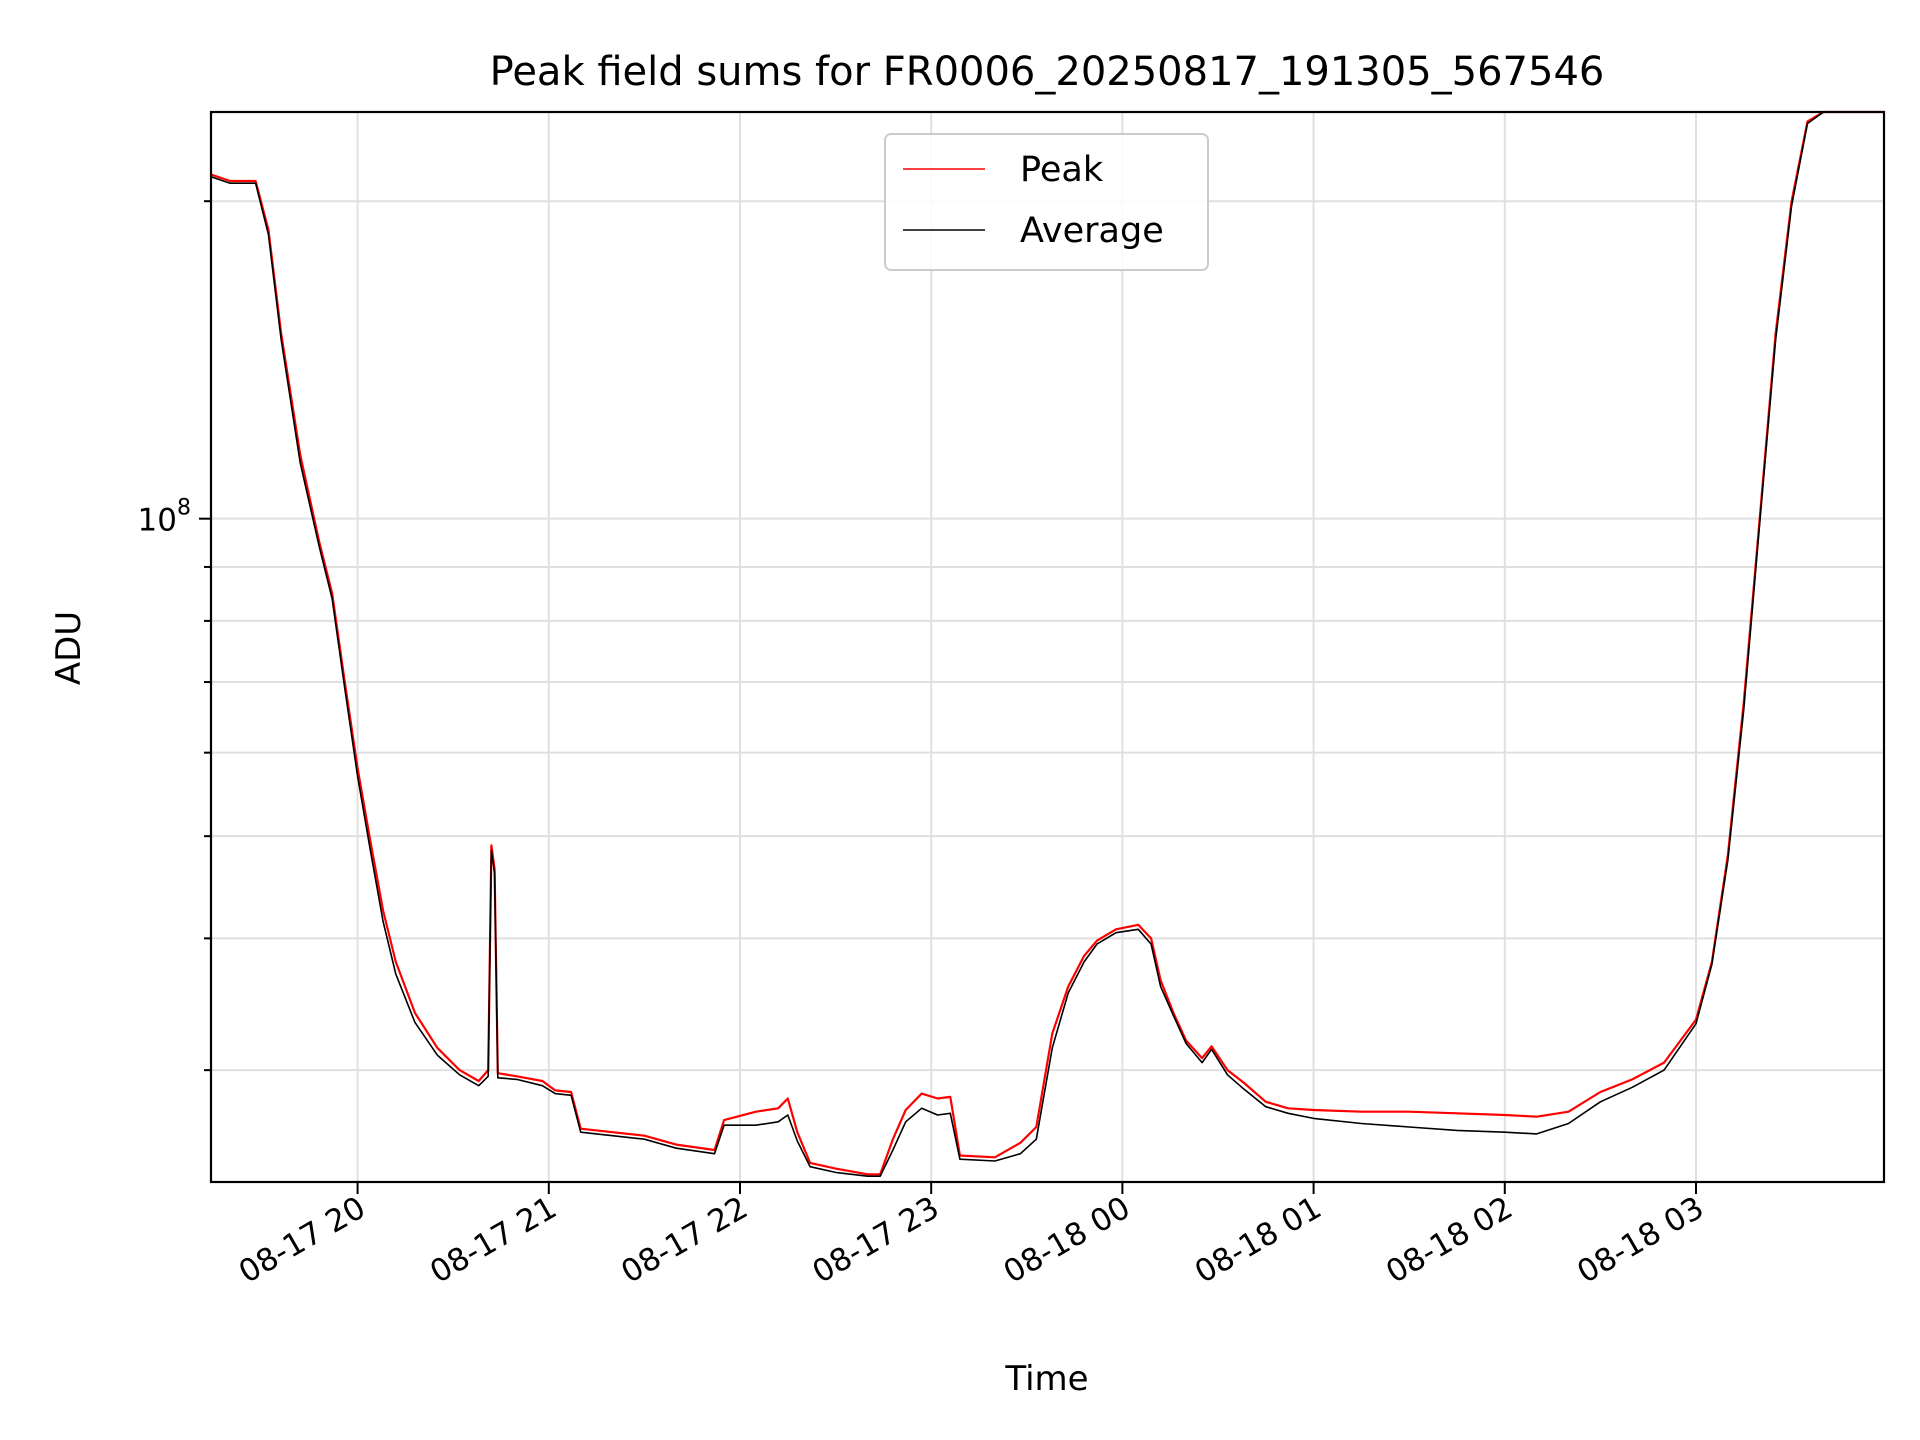 This screenshot has height=1440, width=1920. I want to click on x-tick-label: 08-17 23, so click(875, 1240).